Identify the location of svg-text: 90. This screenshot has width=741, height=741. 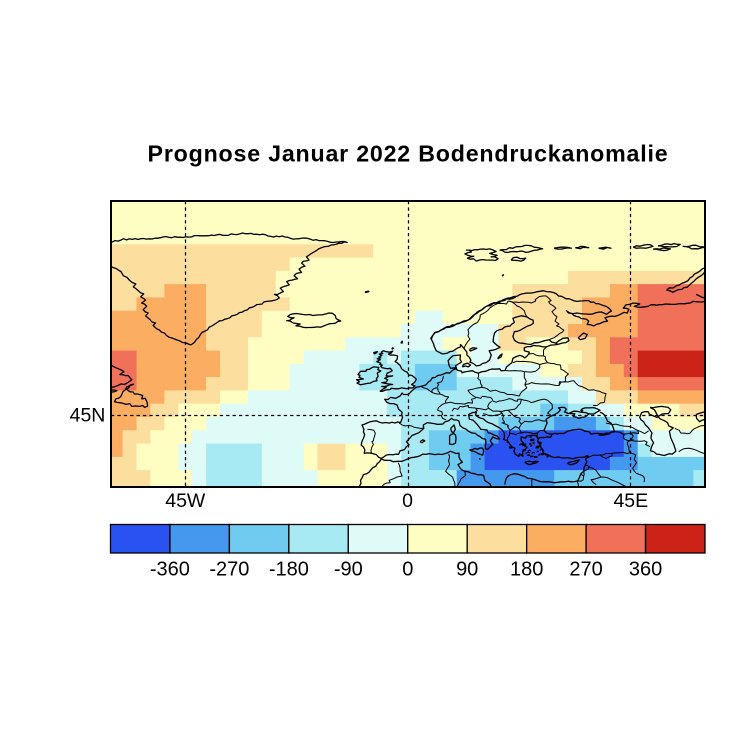
(467, 570).